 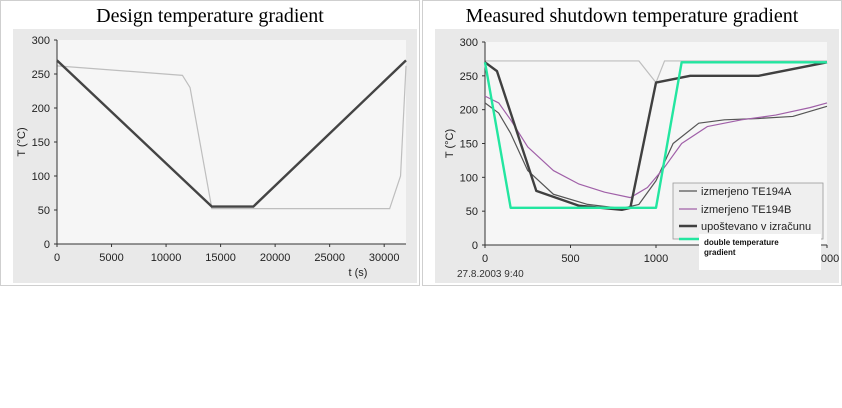 I want to click on chart-title: Measured shutdown temperature gradient, so click(x=632, y=16).